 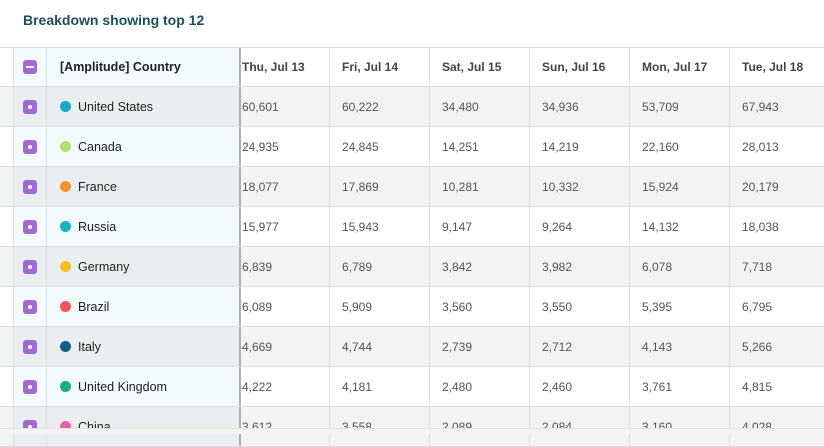 What do you see at coordinates (480, 186) in the screenshot?
I see `value-cell: 10,281` at bounding box center [480, 186].